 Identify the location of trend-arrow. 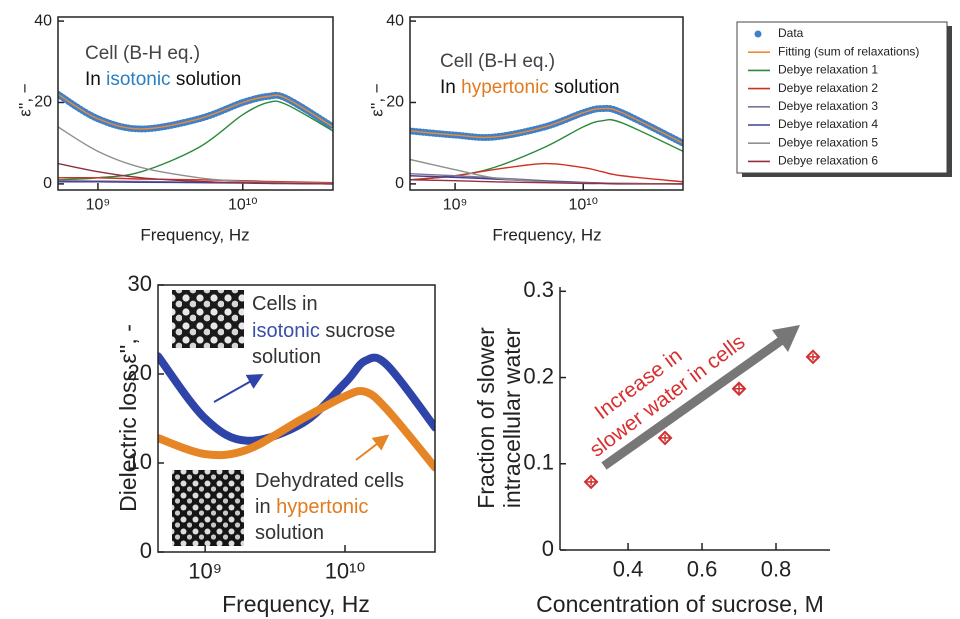
(693, 403).